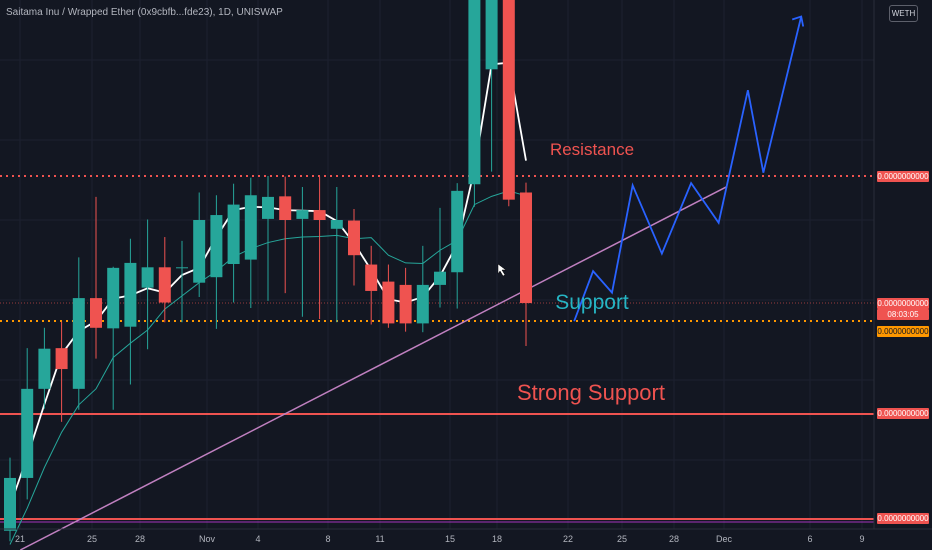 The width and height of the screenshot is (932, 550). What do you see at coordinates (591, 392) in the screenshot?
I see `strong-support-label: Strong Support` at bounding box center [591, 392].